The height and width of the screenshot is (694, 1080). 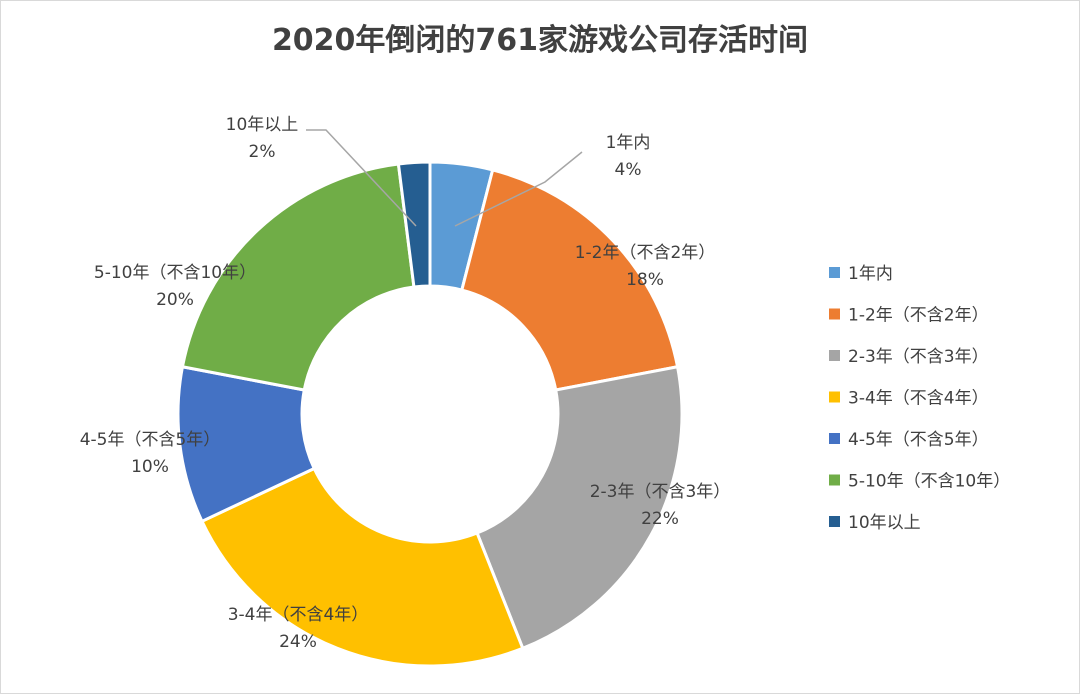 I want to click on data-label-value-7: 2%, so click(x=262, y=152).